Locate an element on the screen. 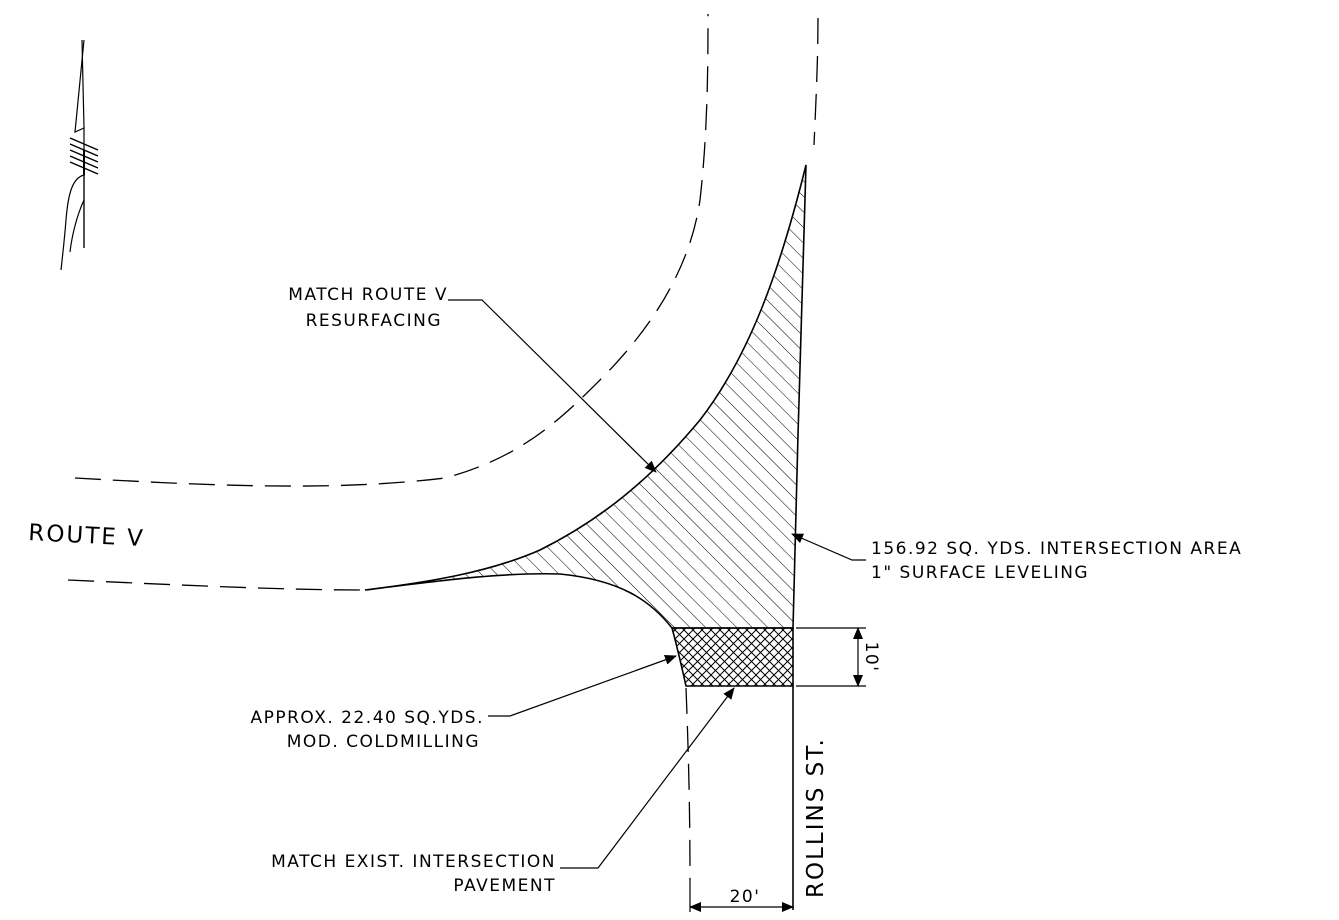 The height and width of the screenshot is (920, 1339). leader-match-route-v is located at coordinates (552, 386).